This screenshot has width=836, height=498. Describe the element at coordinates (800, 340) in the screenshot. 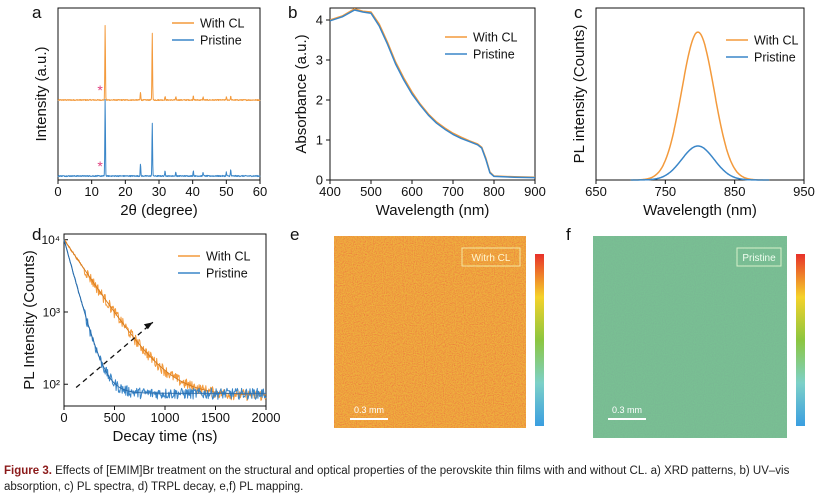

I see `pl-map-f-colorbar` at that location.